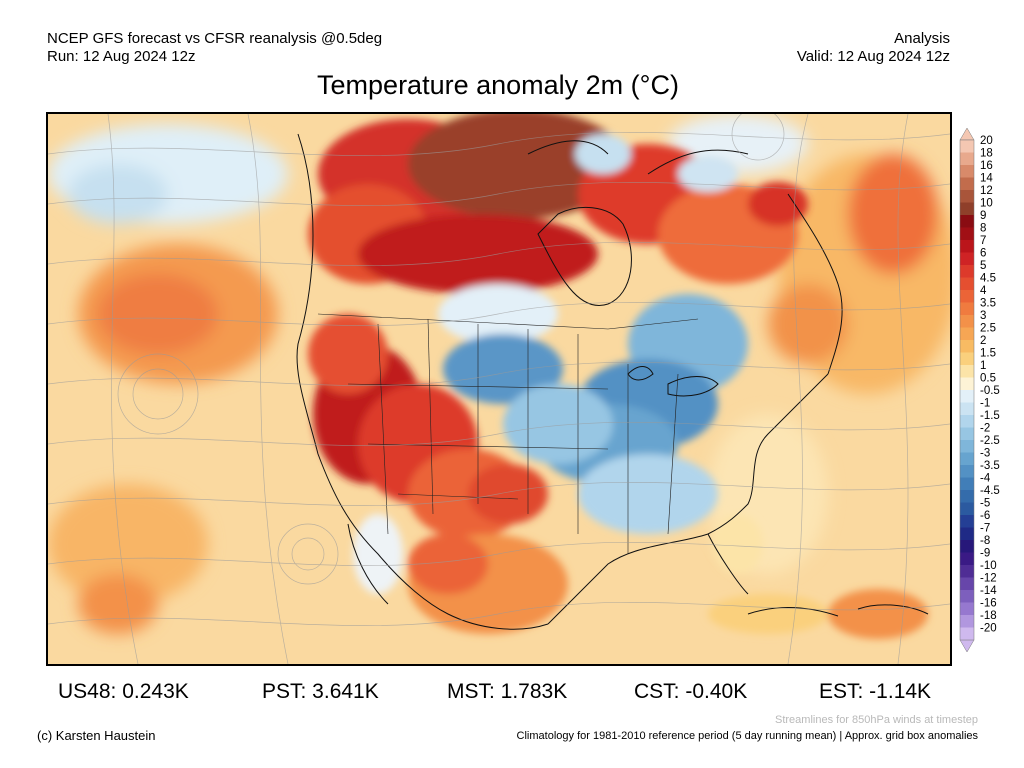 The height and width of the screenshot is (768, 1024). I want to click on colorbar-label: -12, so click(988, 579).